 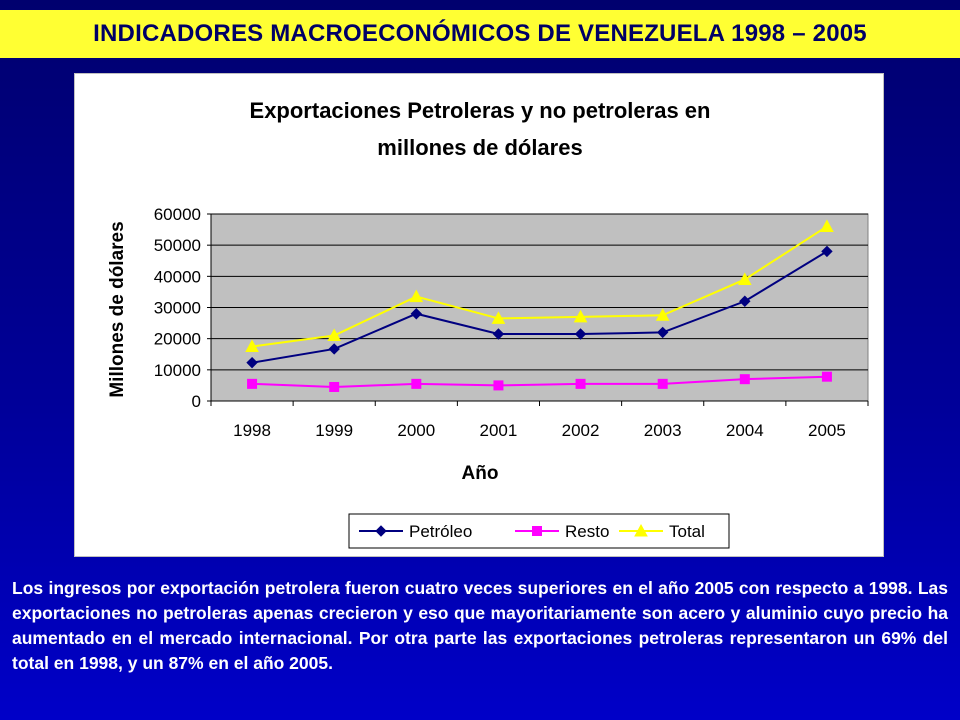 What do you see at coordinates (537, 531) in the screenshot?
I see `legend-marker-resto` at bounding box center [537, 531].